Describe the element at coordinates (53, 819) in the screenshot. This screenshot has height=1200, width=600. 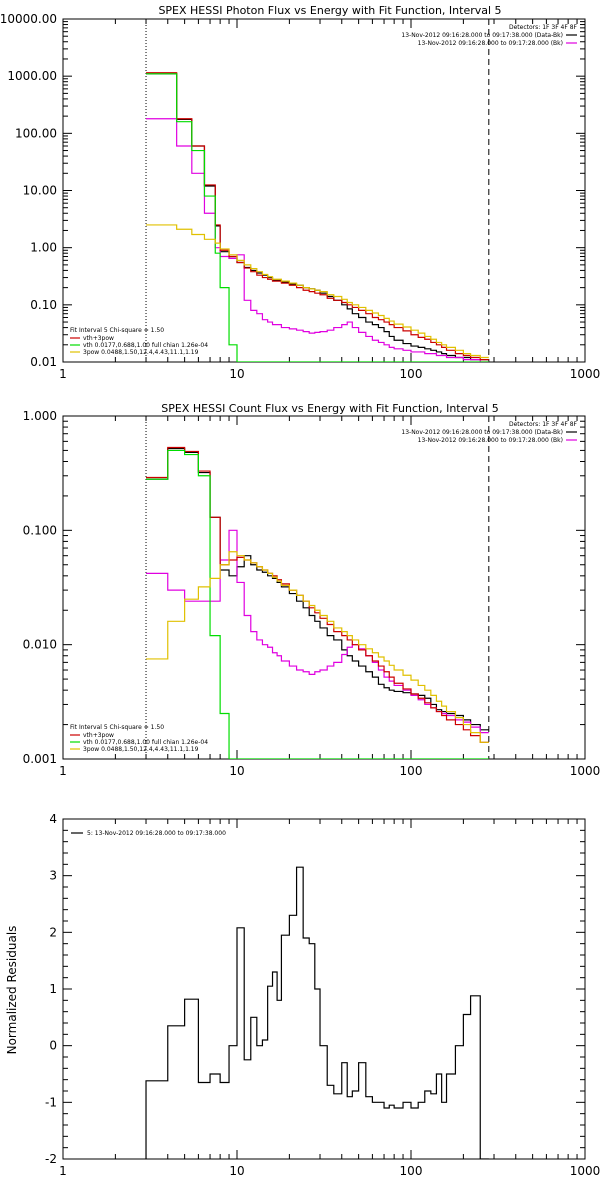
I see `y-tick-label: 4` at that location.